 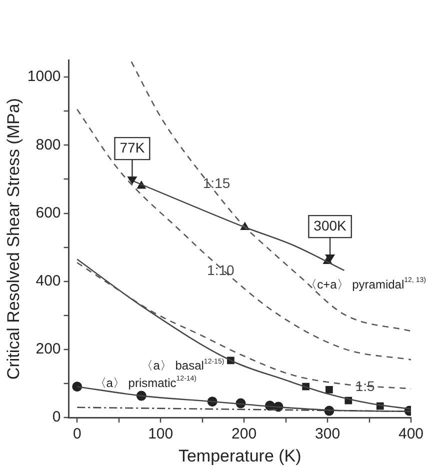 What do you see at coordinates (56, 417) in the screenshot?
I see `y-tick-label: 0` at bounding box center [56, 417].